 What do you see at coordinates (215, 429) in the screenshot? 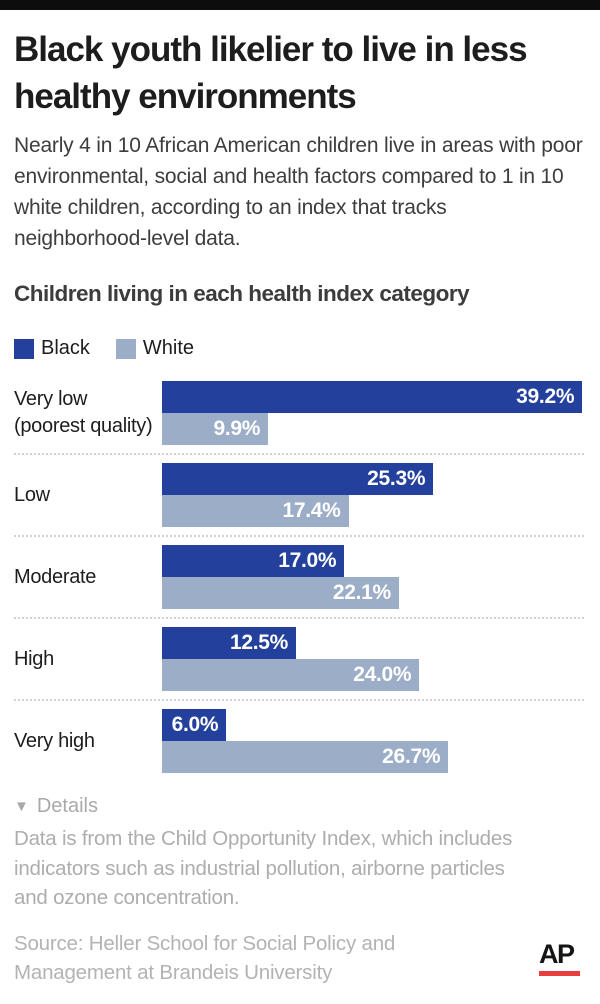
I see `bar-white: 9.9%` at bounding box center [215, 429].